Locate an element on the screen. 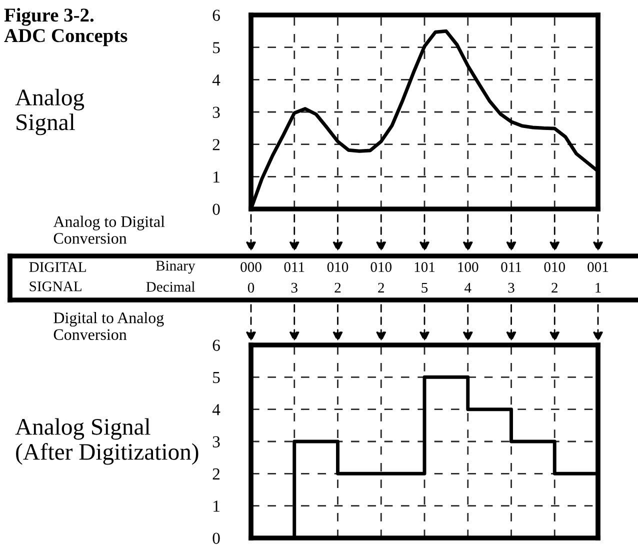 The image size is (638, 545). text: Figure 3-2. ADC Concepts is located at coordinates (66, 27).